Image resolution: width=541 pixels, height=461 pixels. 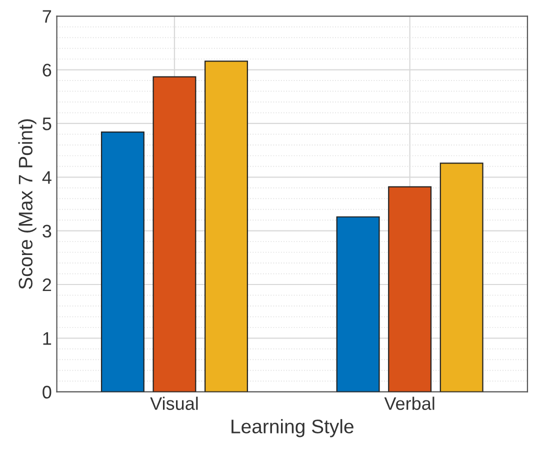 What do you see at coordinates (47, 338) in the screenshot?
I see `y-tick-label: 1` at bounding box center [47, 338].